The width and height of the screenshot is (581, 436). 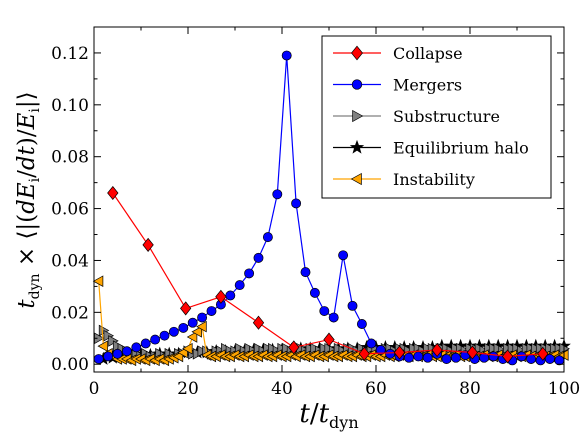 I want to click on x-tick-label: 80, so click(x=470, y=389).